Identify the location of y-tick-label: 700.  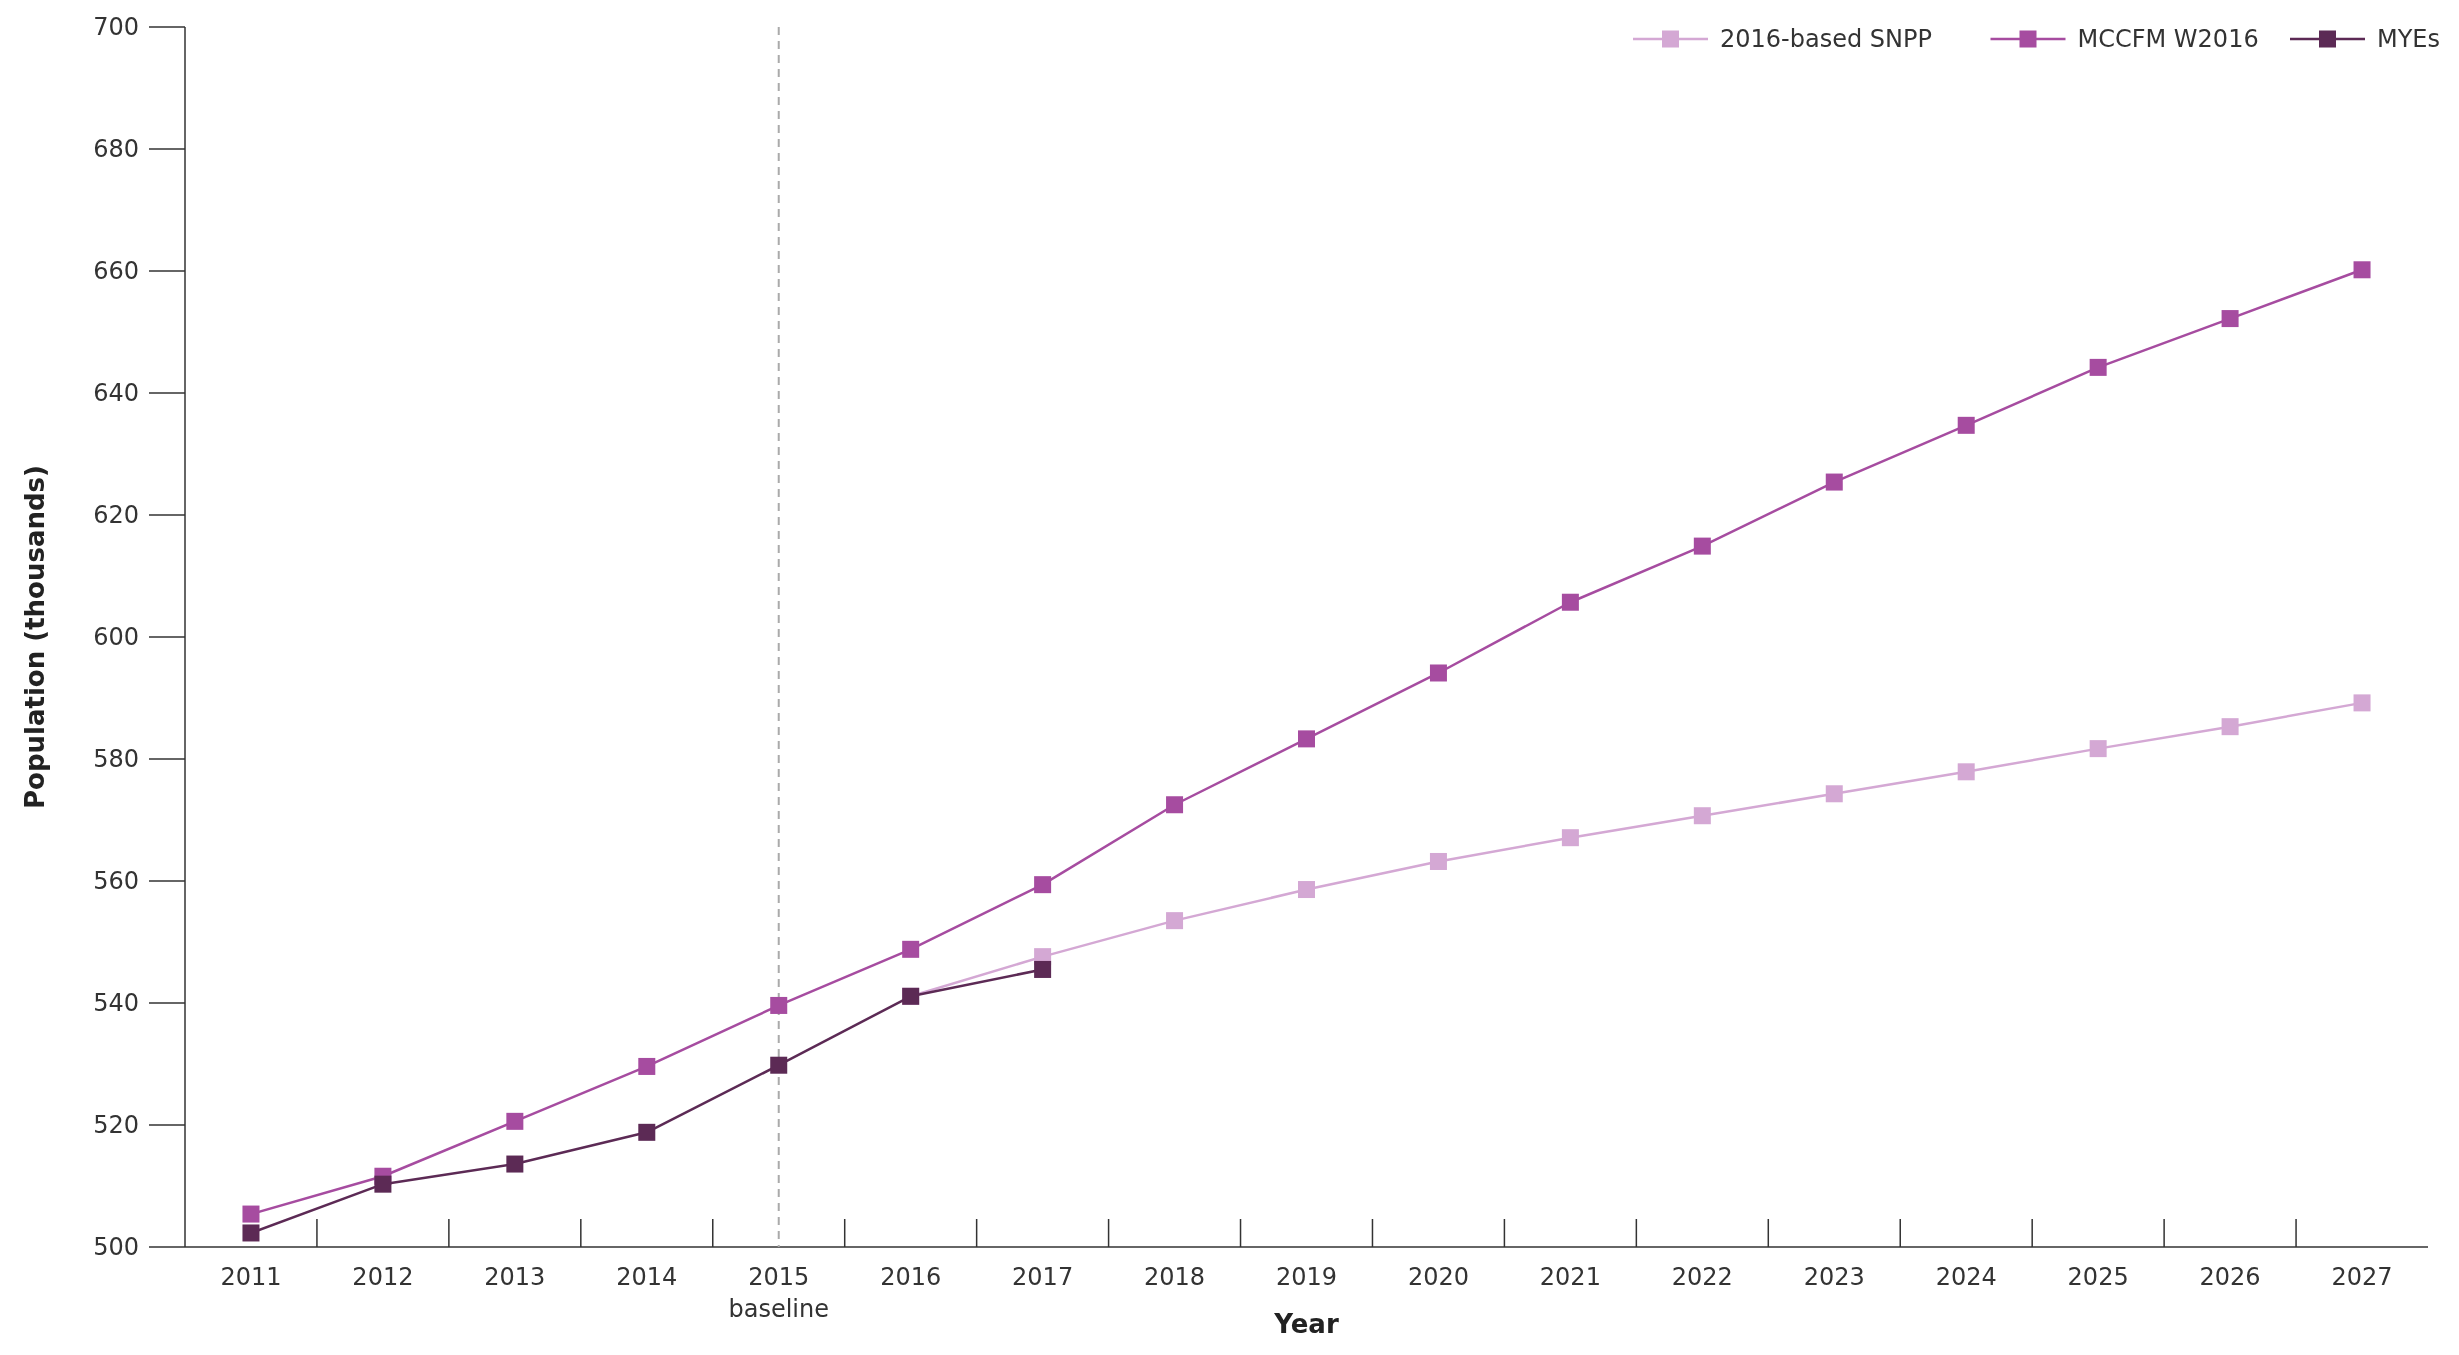
(116, 27).